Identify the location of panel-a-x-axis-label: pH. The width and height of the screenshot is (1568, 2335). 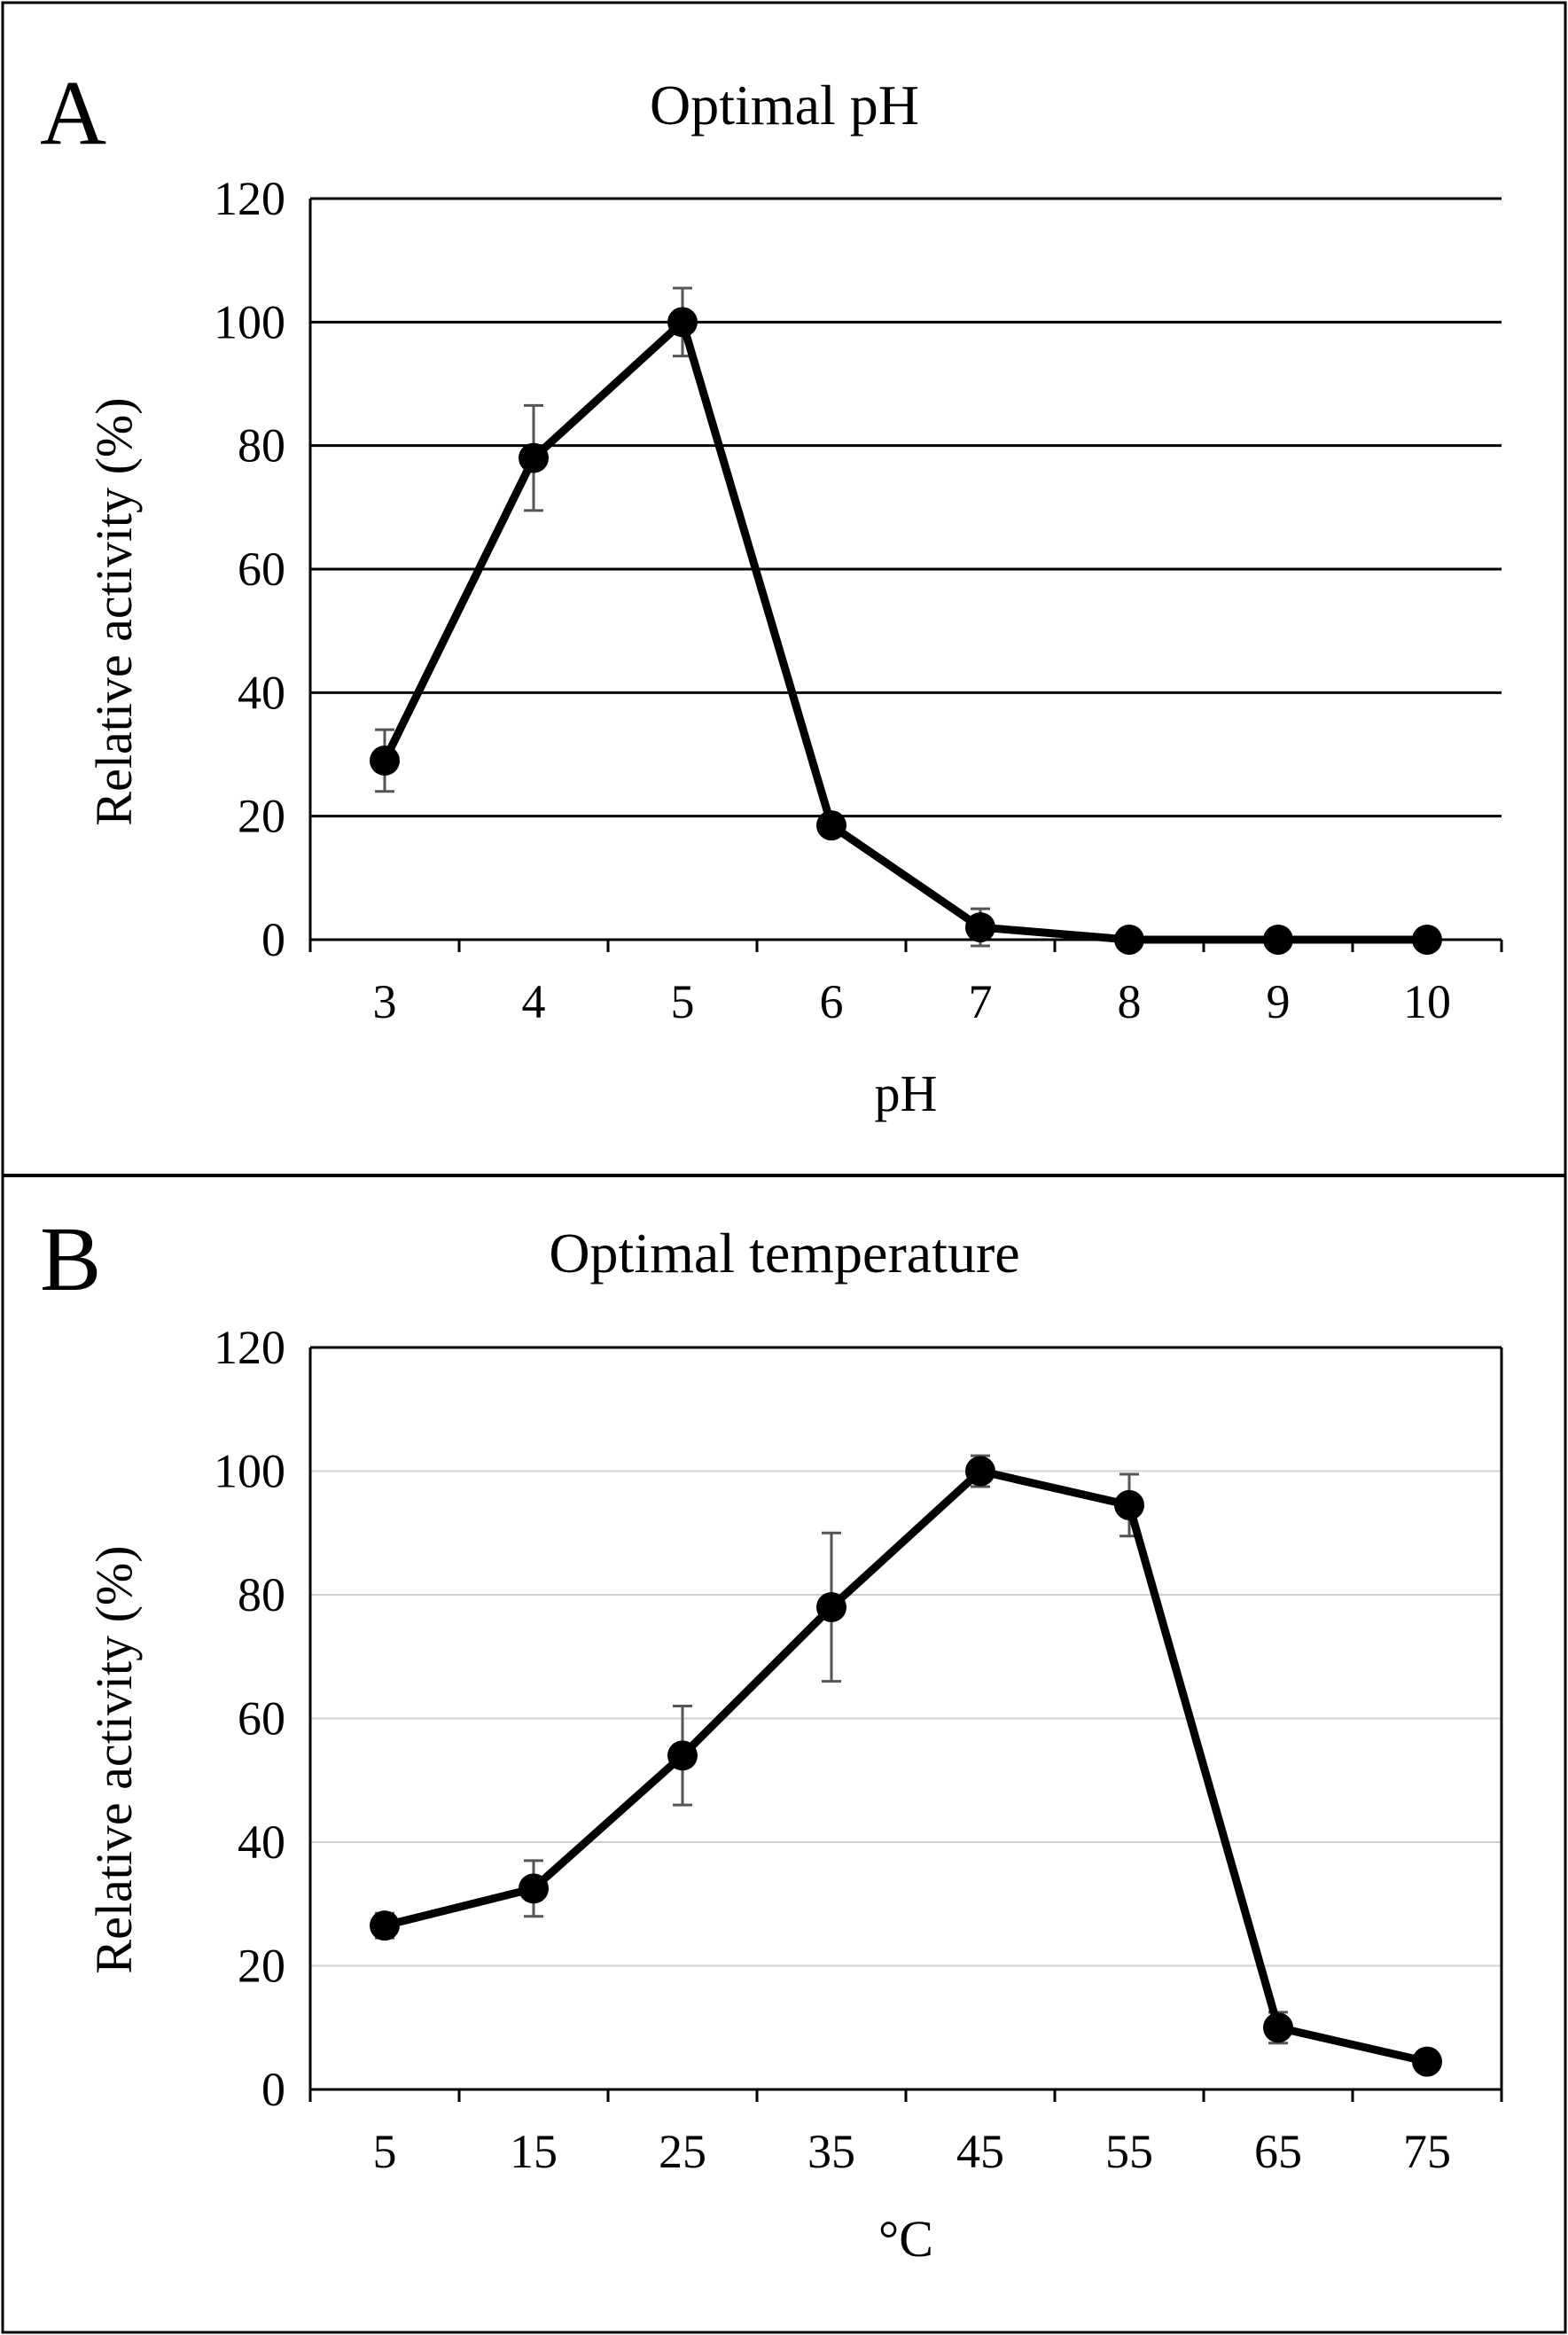
(906, 1093).